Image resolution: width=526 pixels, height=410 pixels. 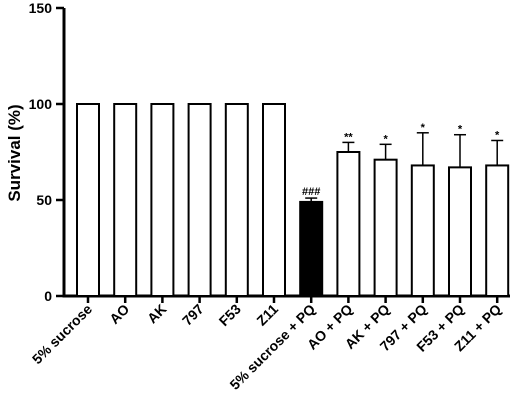 What do you see at coordinates (230, 315) in the screenshot?
I see `x-tick-label: F53` at bounding box center [230, 315].